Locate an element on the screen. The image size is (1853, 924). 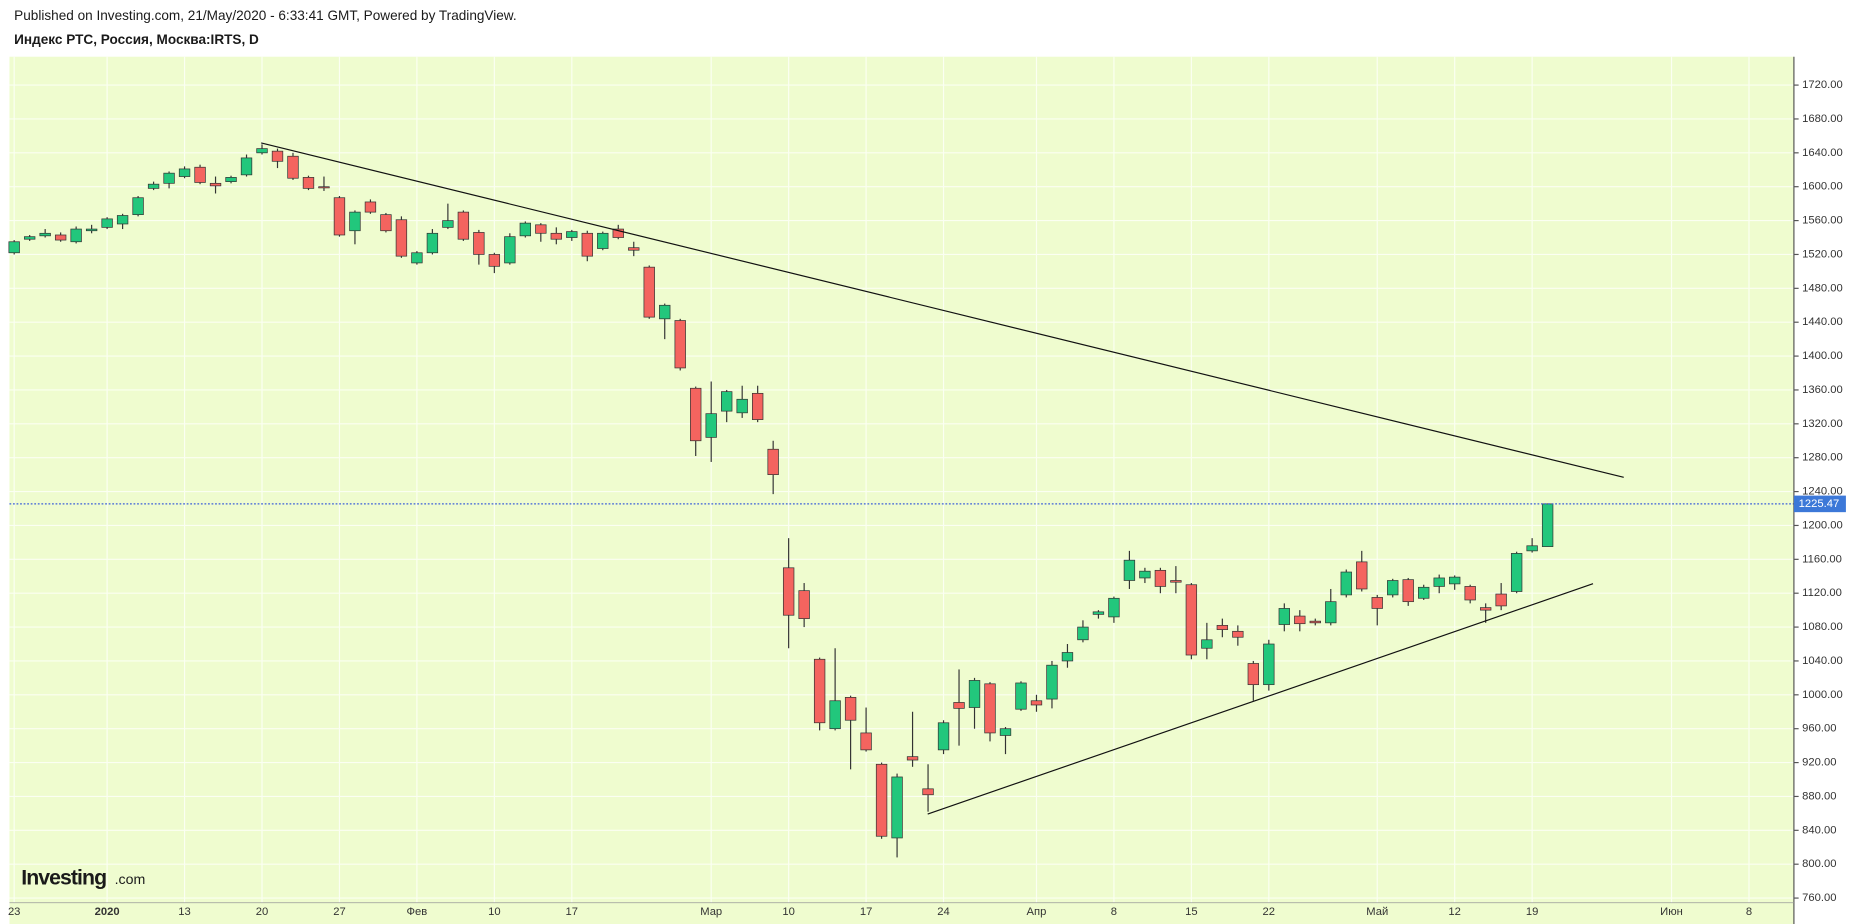
trend-line is located at coordinates (1260, 699).